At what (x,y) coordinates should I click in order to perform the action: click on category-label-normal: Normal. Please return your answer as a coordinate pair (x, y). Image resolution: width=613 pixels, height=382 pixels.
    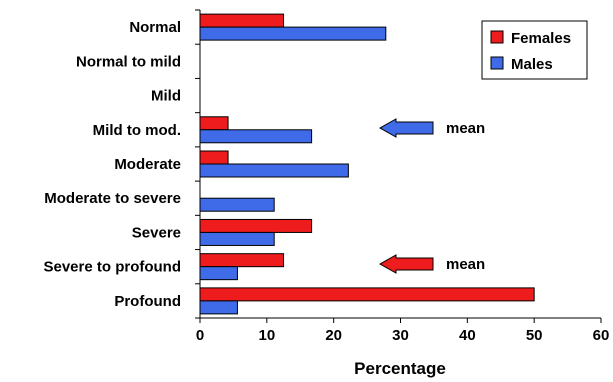
    Looking at the image, I should click on (155, 27).